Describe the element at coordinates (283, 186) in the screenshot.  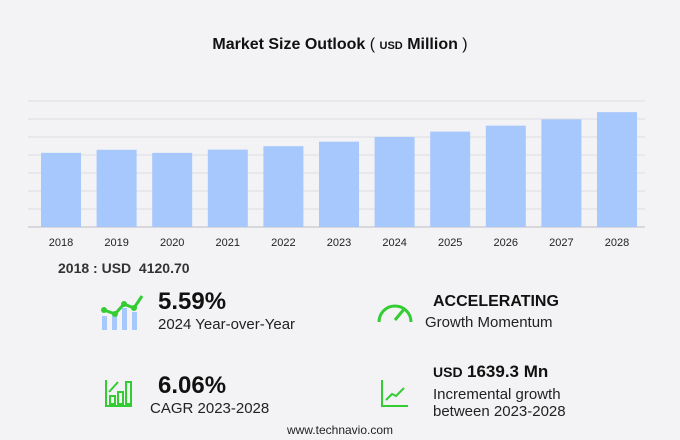
I see `bar-2022` at that location.